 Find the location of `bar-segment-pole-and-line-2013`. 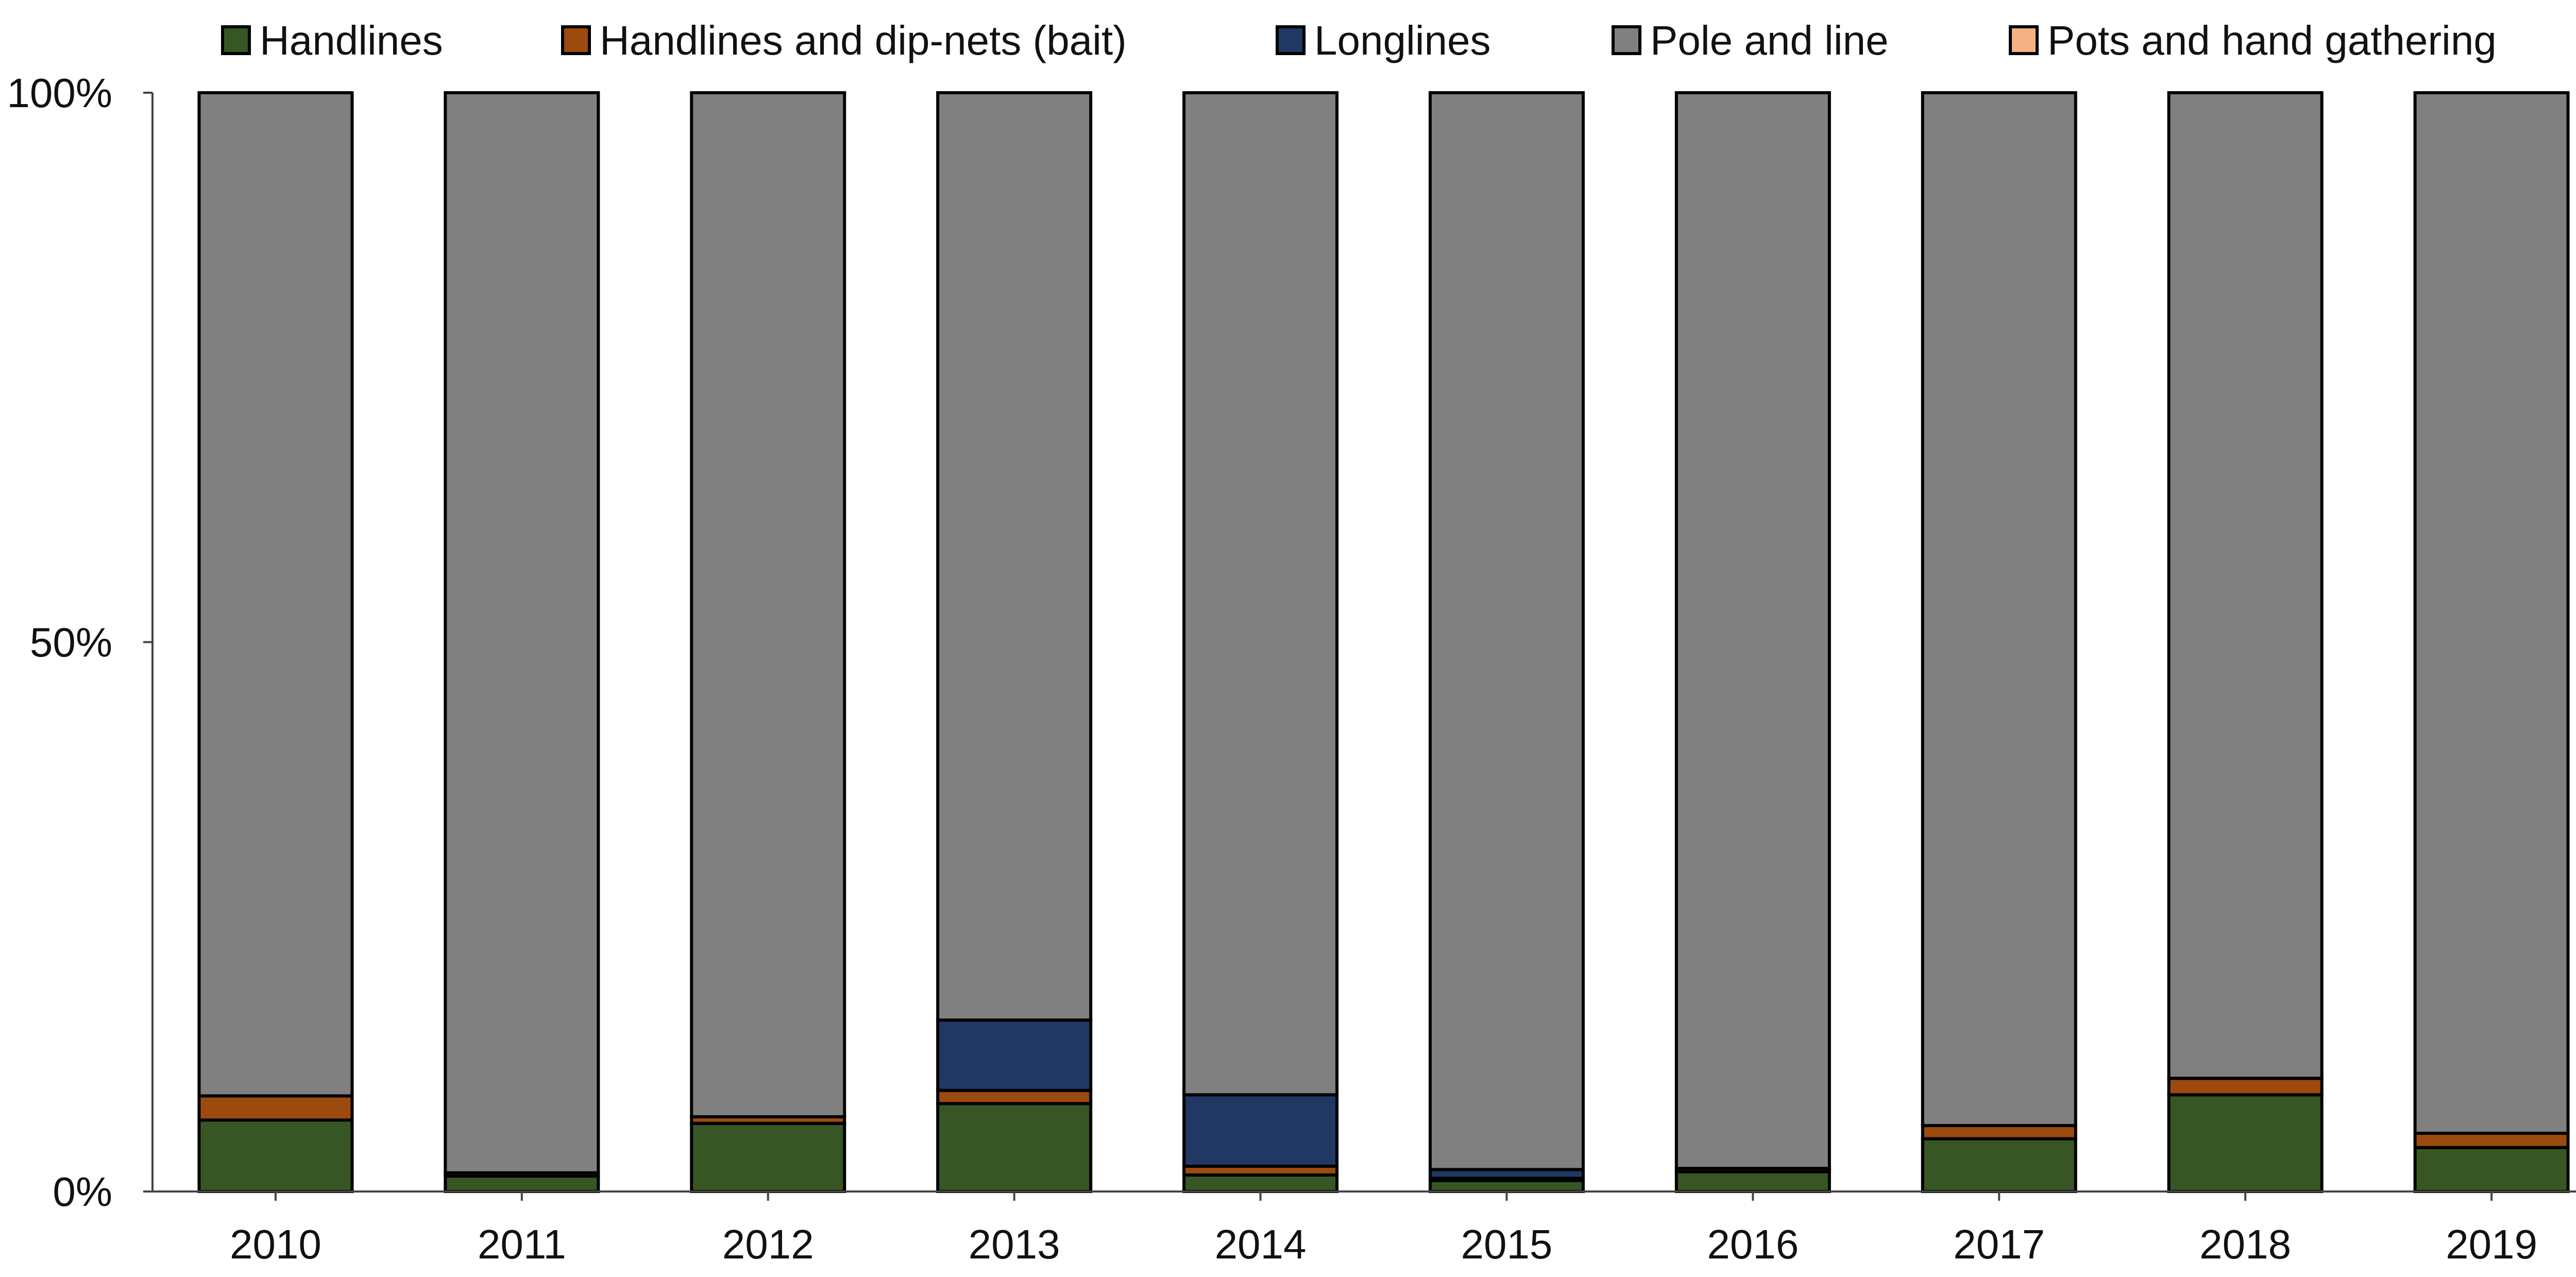

bar-segment-pole-and-line-2013 is located at coordinates (1014, 556).